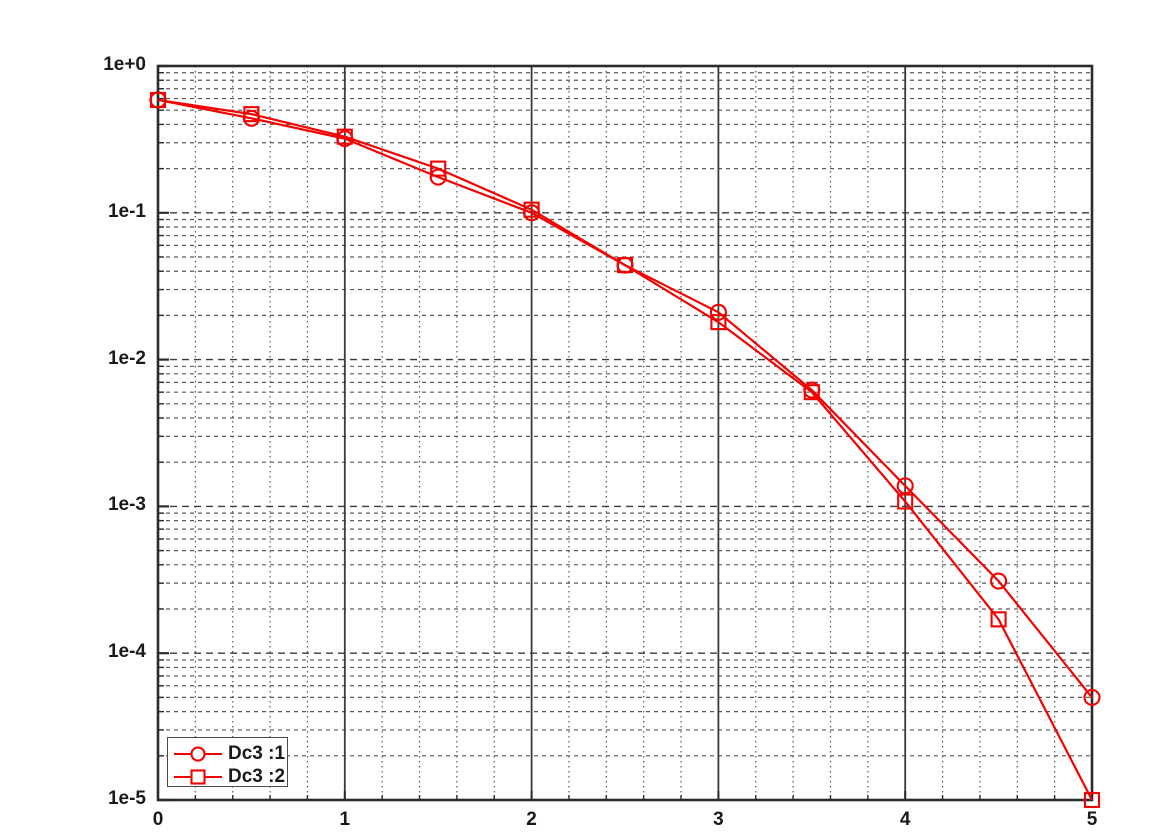 This screenshot has height=835, width=1175. I want to click on legend: Dc3 :1 Dc3 :2, so click(227, 762).